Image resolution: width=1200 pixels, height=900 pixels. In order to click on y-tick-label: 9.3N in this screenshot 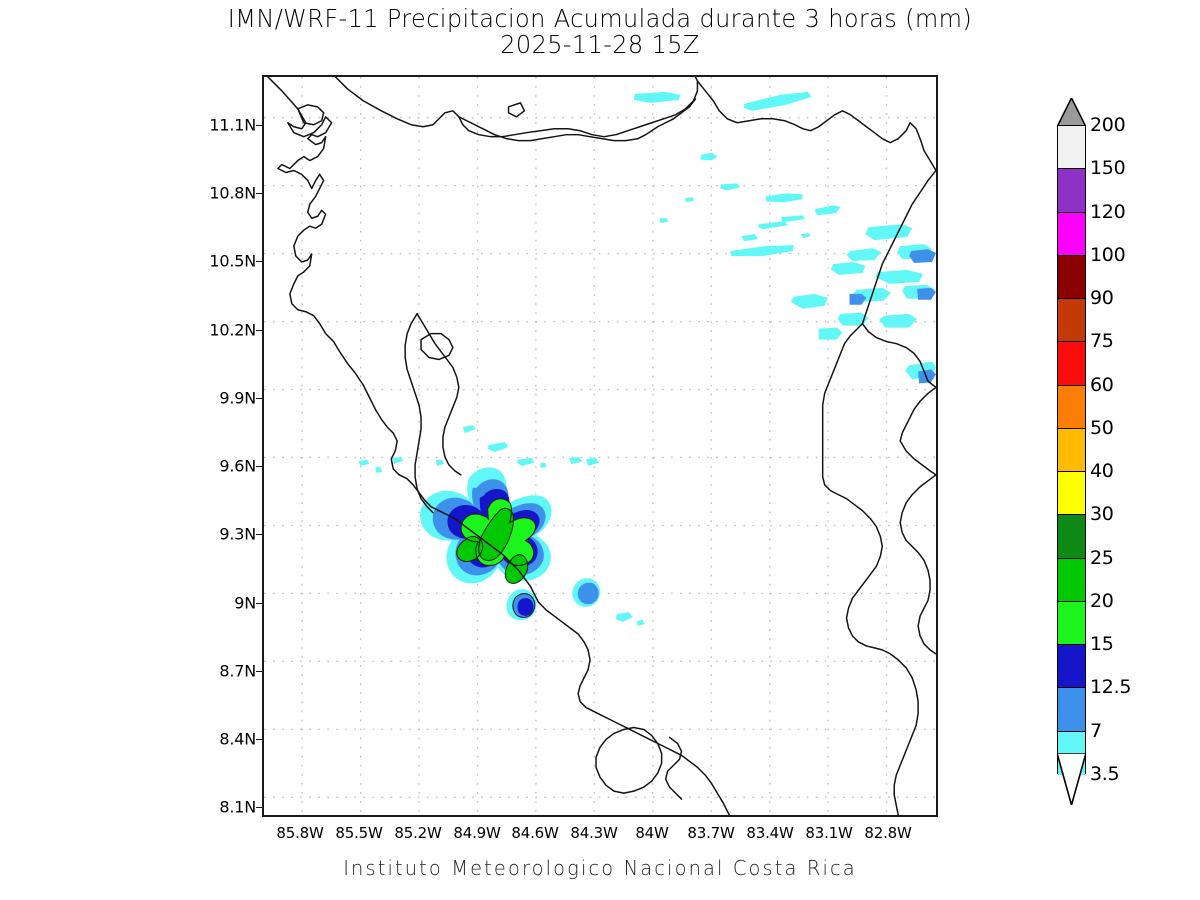, I will do `click(237, 534)`.